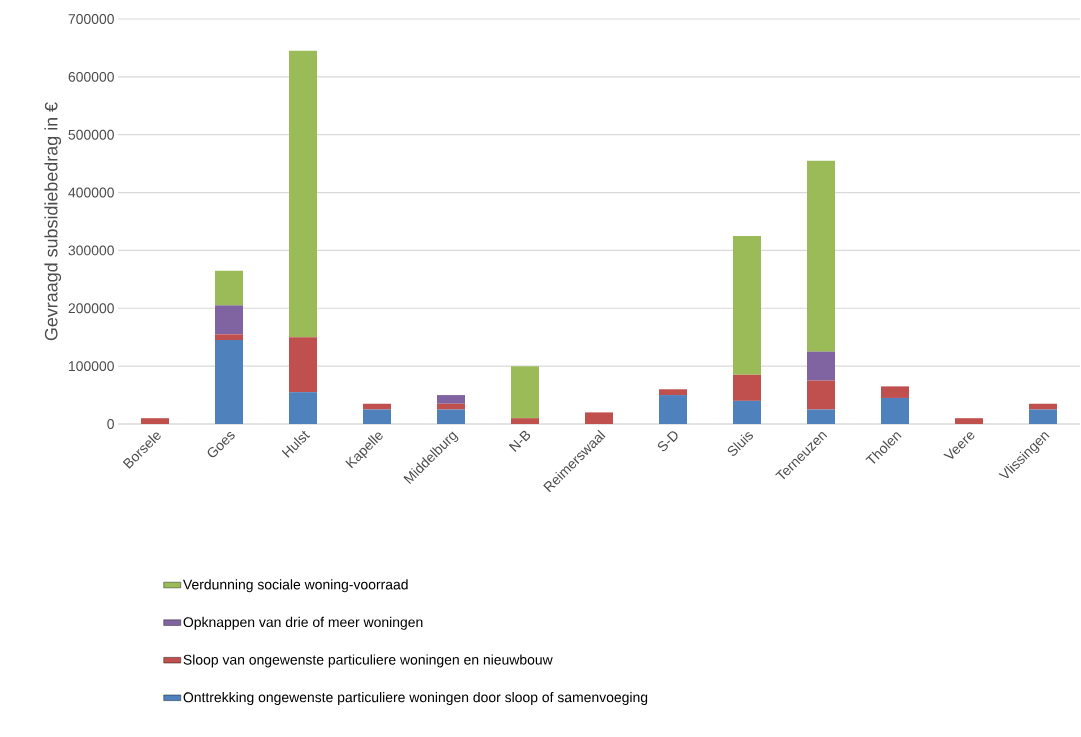 The image size is (1081, 737). I want to click on y-tick-label: 100000, so click(91, 366).